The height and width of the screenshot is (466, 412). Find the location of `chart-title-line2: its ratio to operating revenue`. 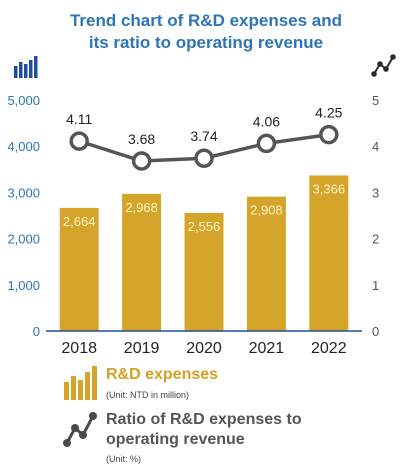

chart-title-line2: its ratio to operating revenue is located at coordinates (206, 42).